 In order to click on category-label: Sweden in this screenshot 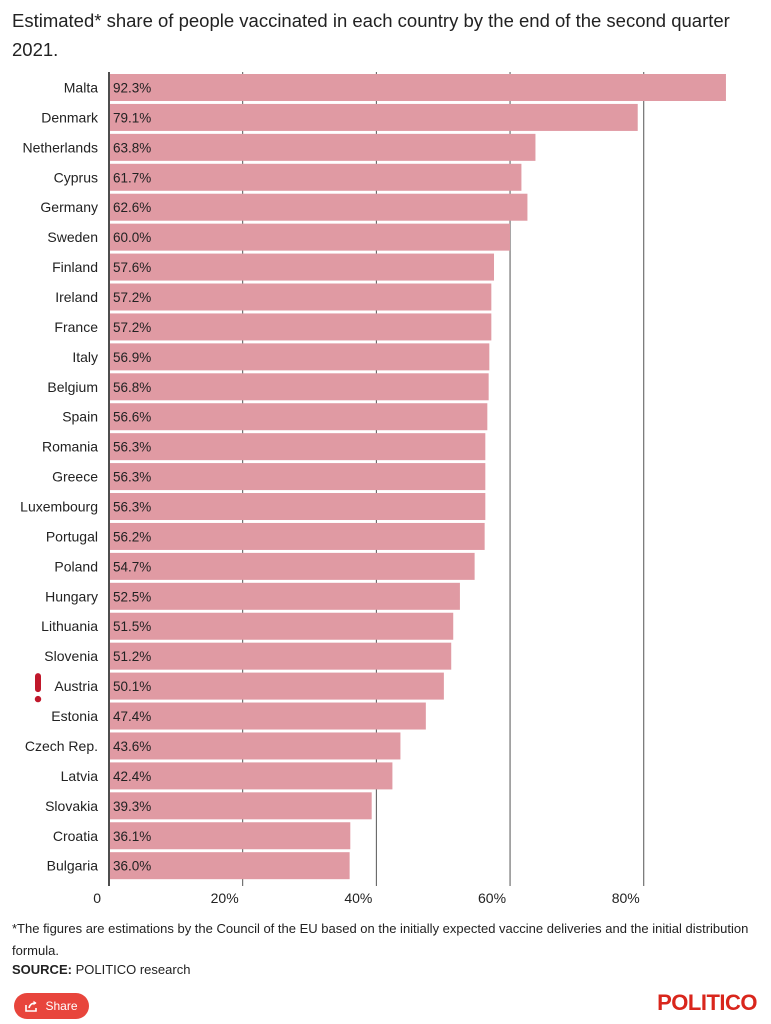, I will do `click(72, 237)`.